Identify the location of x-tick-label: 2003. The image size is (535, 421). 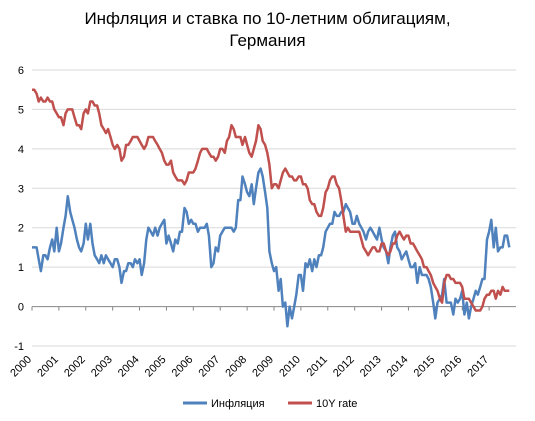
(102, 367).